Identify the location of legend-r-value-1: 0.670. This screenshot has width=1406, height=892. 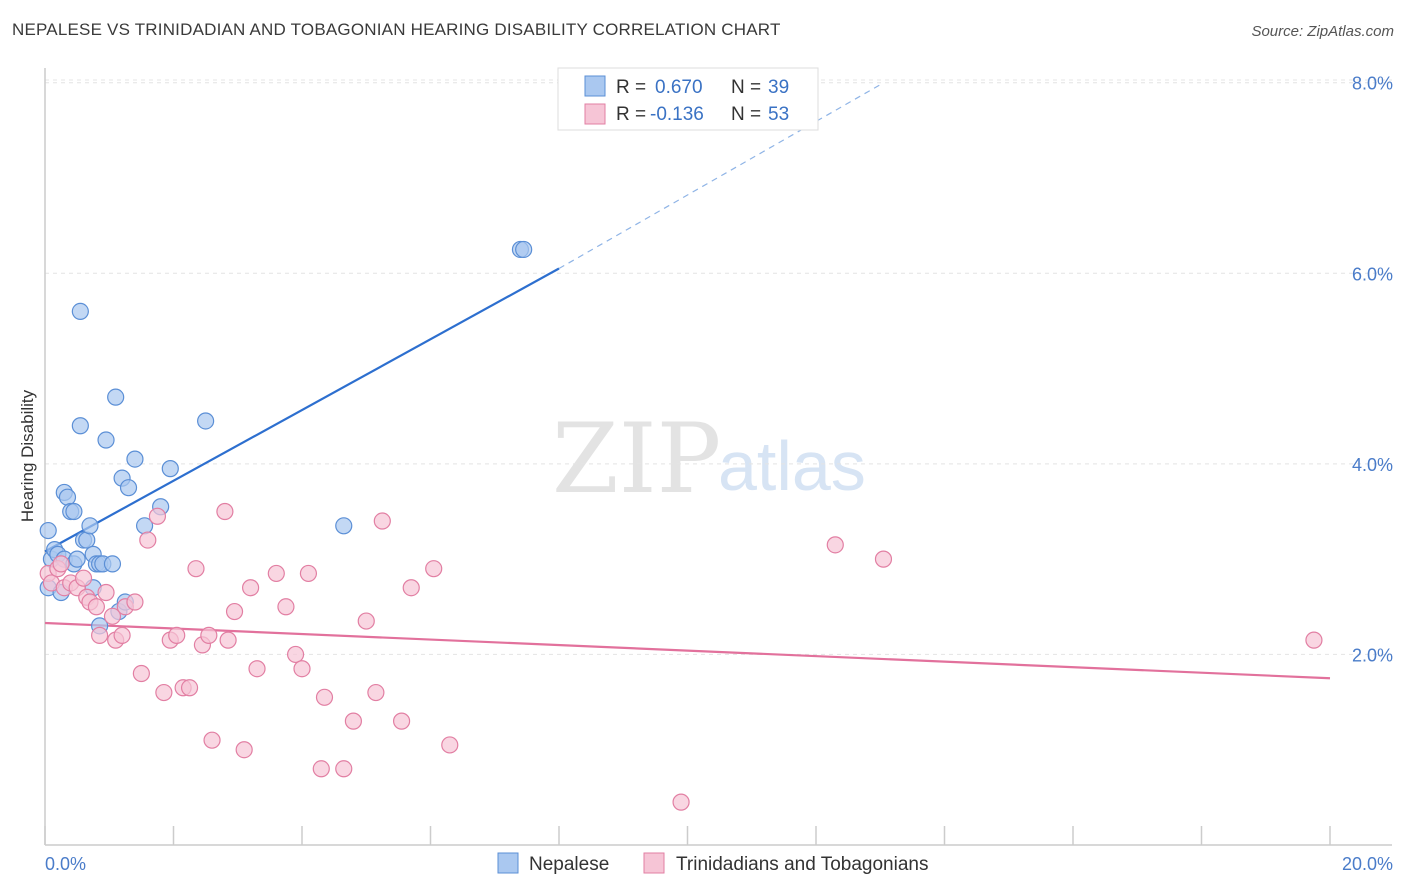
(679, 87).